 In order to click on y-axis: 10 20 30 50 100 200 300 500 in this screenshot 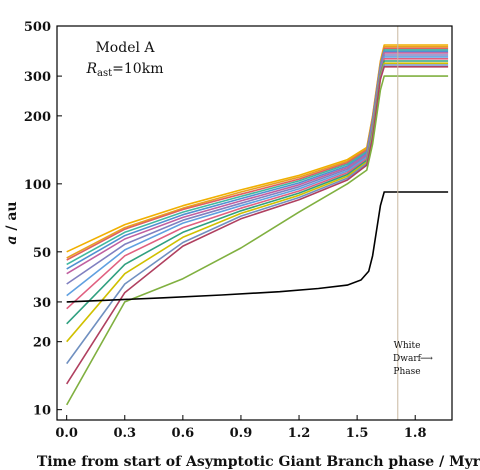, I will do `click(43, 219)`.